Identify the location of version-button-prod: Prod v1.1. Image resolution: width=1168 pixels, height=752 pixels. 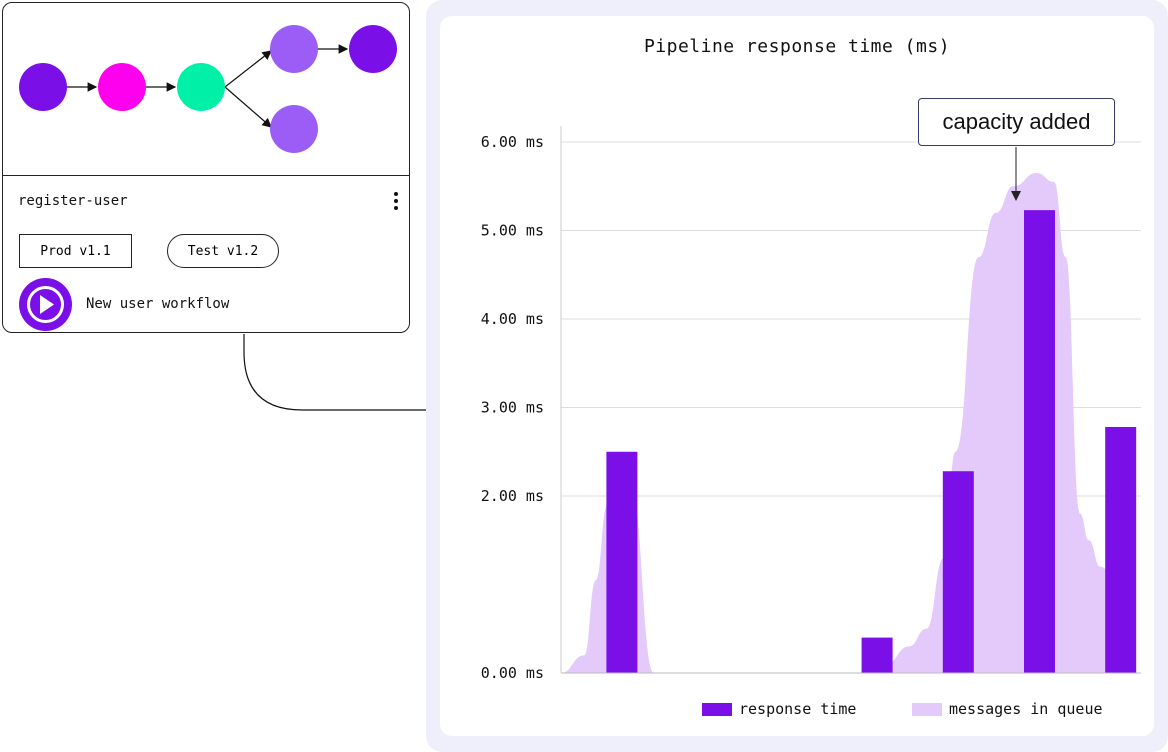
(75, 251).